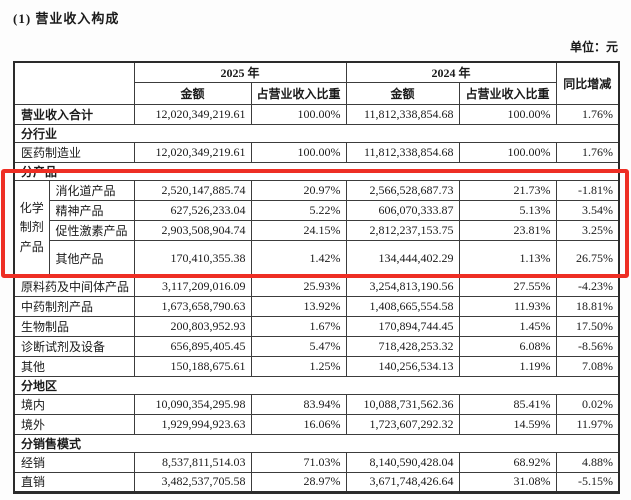 Image resolution: width=631 pixels, height=500 pixels. What do you see at coordinates (402, 258) in the screenshot?
I see `value-cell: 134,444,402.29` at bounding box center [402, 258].